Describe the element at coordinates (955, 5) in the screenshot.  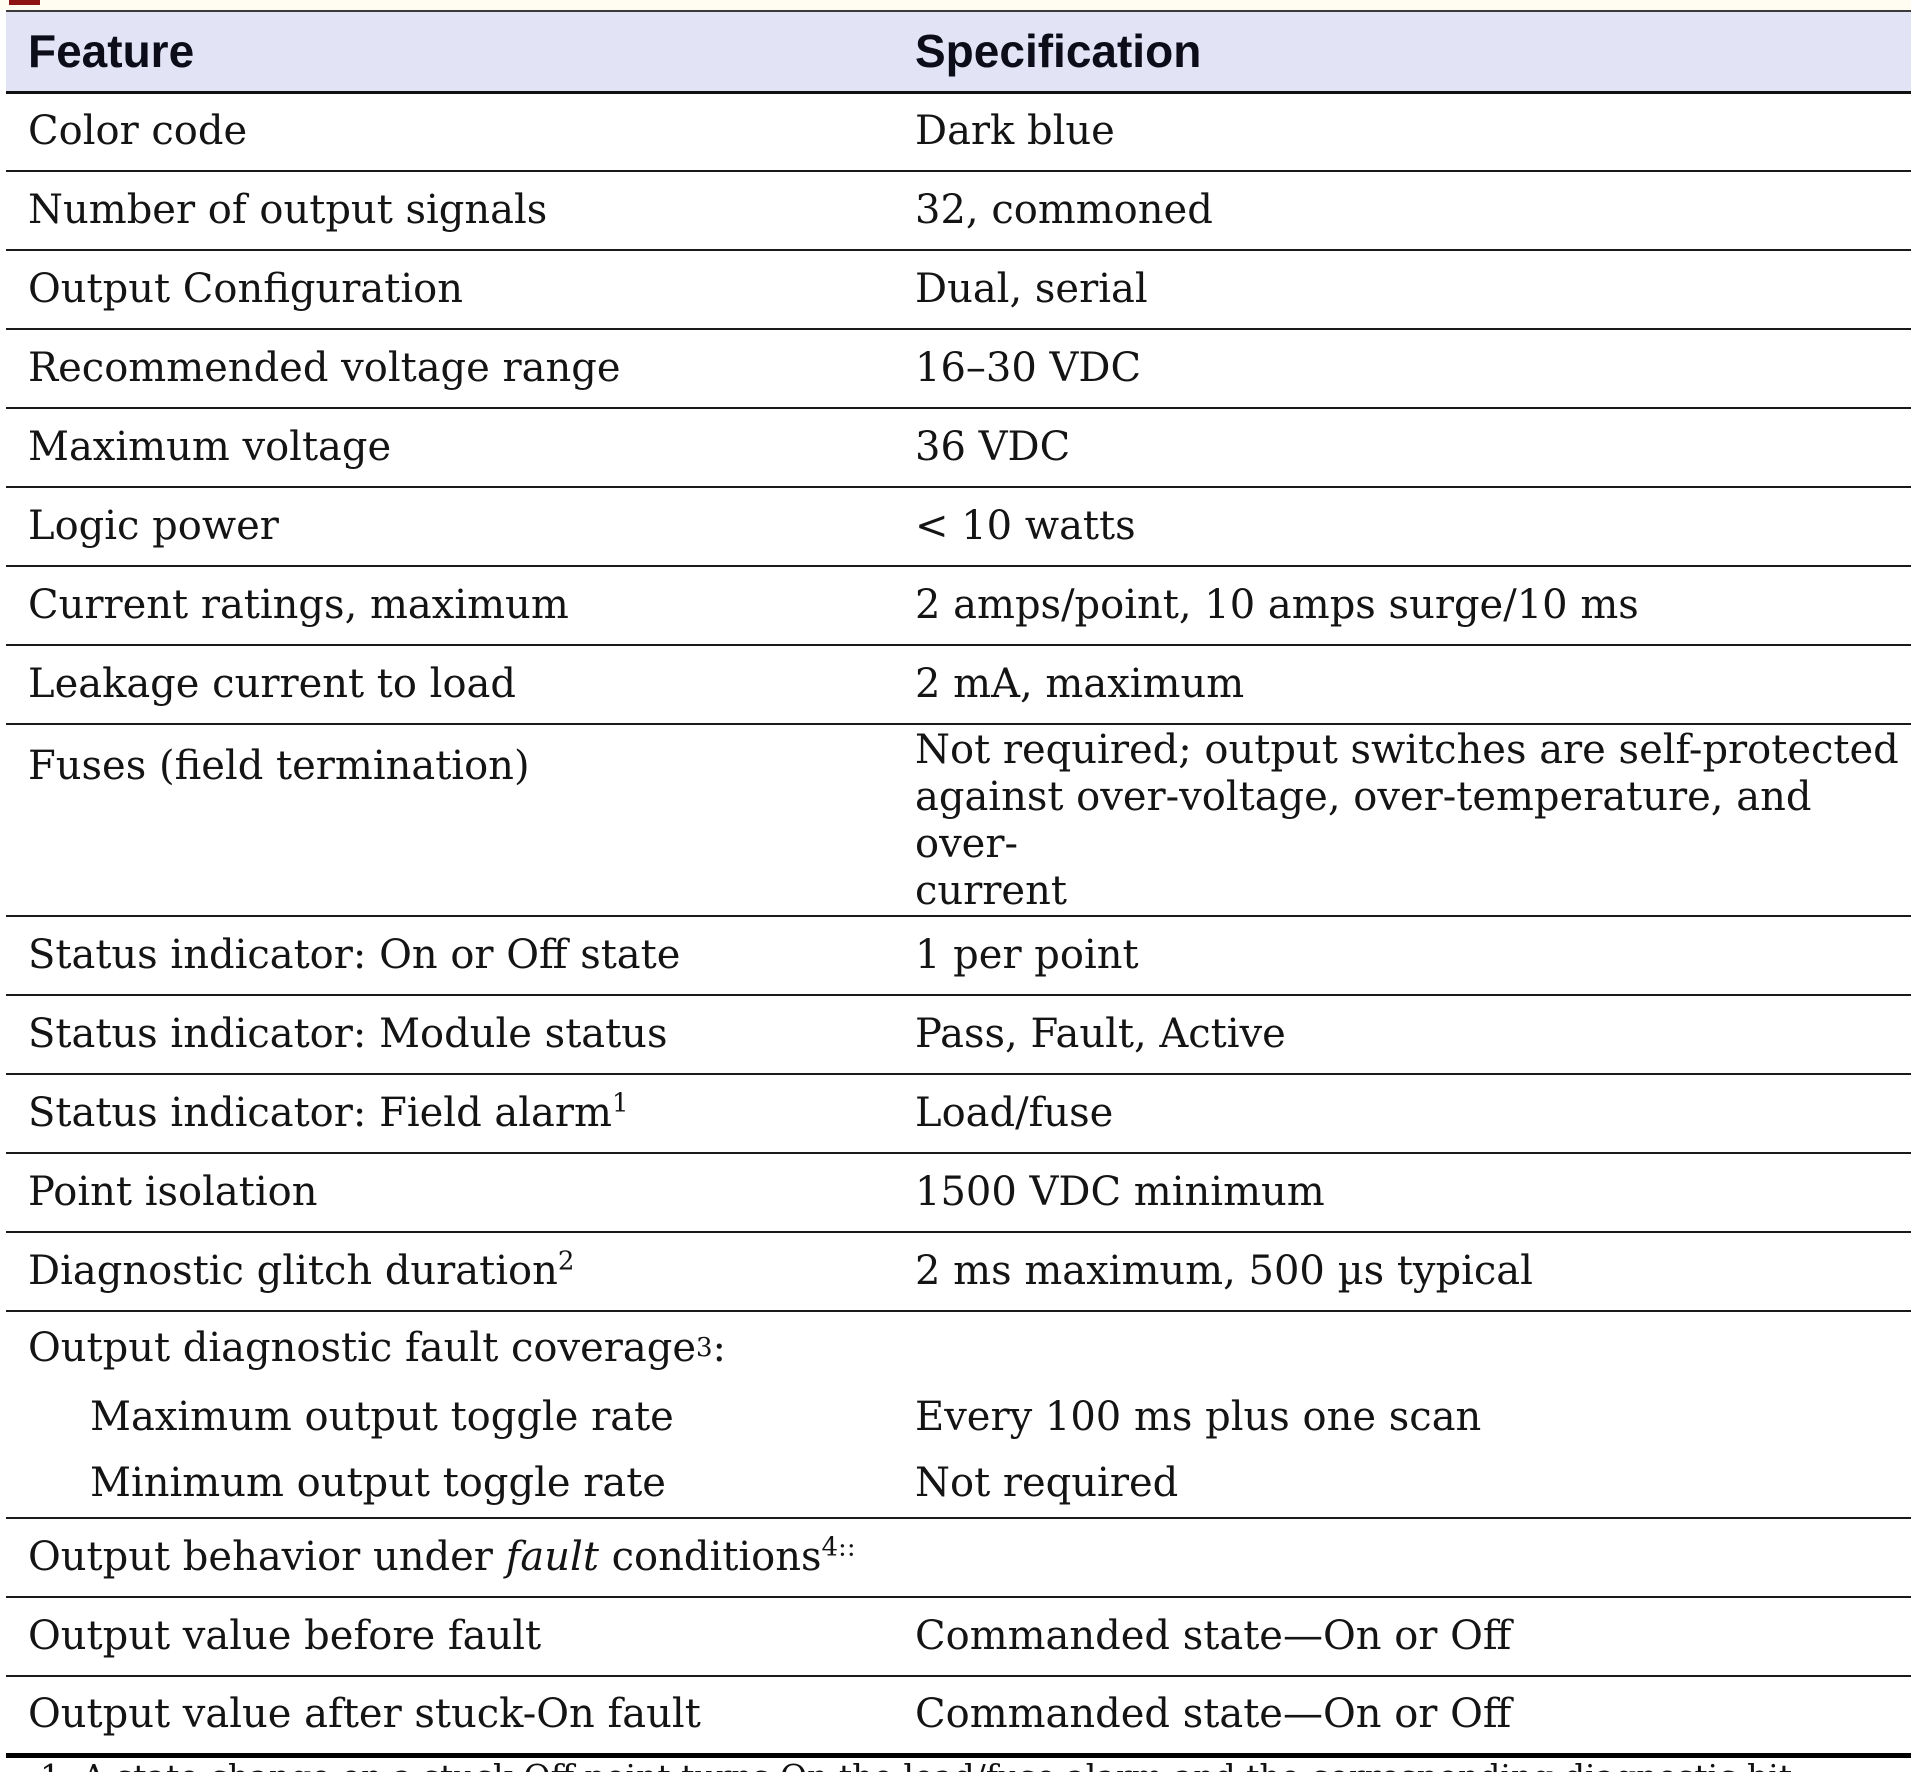
I see `page-top-strip` at that location.